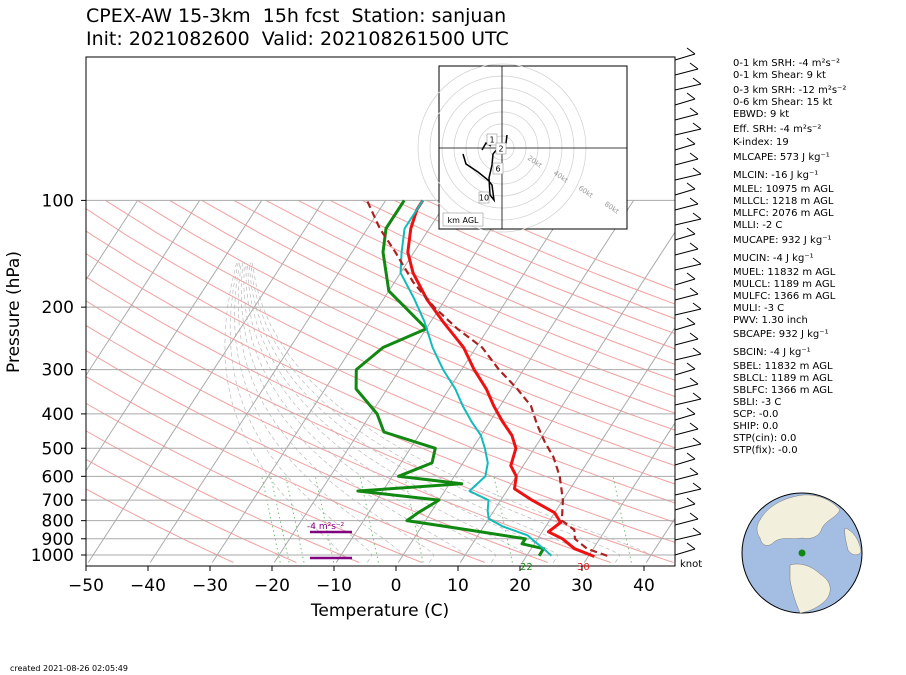 The image size is (906, 675). I want to click on hodograph-height-label: 10, so click(484, 198).